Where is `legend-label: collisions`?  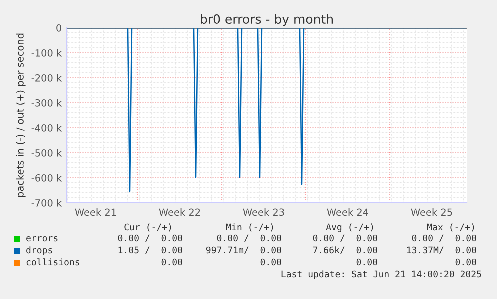
legend-label: collisions is located at coordinates (53, 262).